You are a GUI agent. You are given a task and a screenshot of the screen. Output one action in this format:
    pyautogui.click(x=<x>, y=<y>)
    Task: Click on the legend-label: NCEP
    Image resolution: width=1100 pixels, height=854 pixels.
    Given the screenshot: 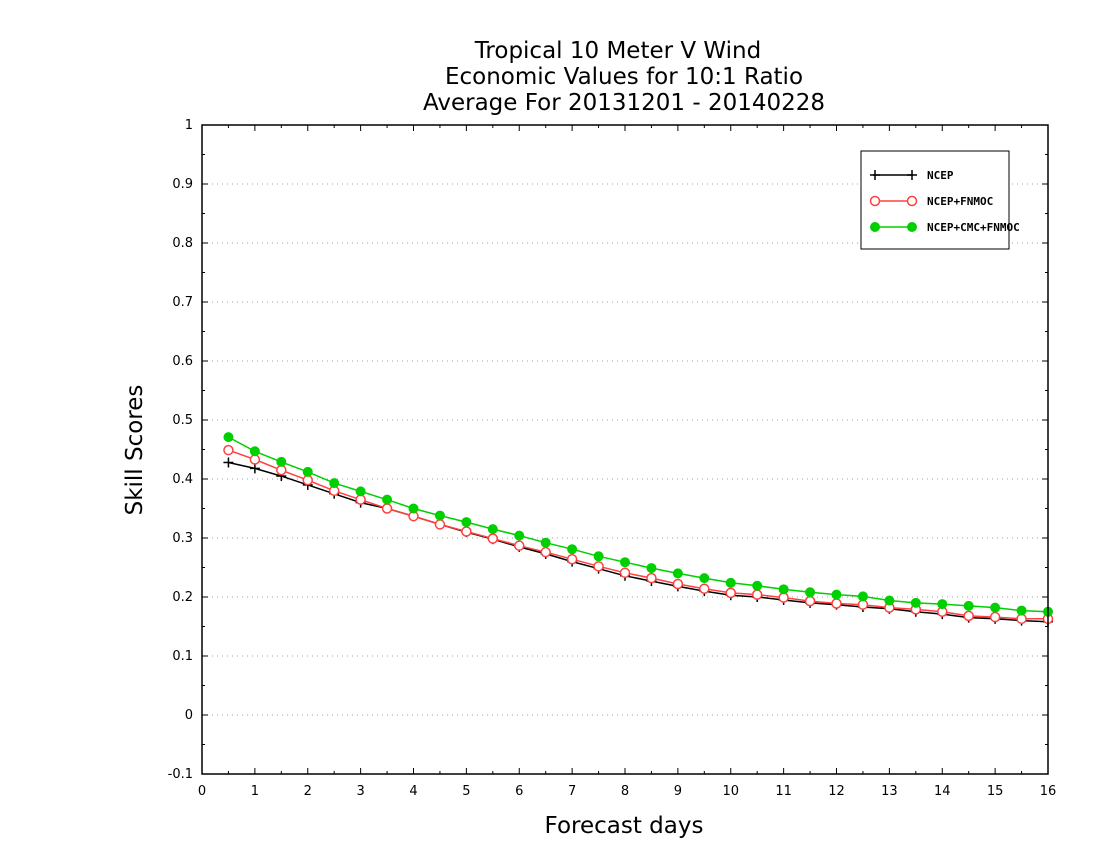 What is the action you would take?
    pyautogui.click(x=940, y=175)
    